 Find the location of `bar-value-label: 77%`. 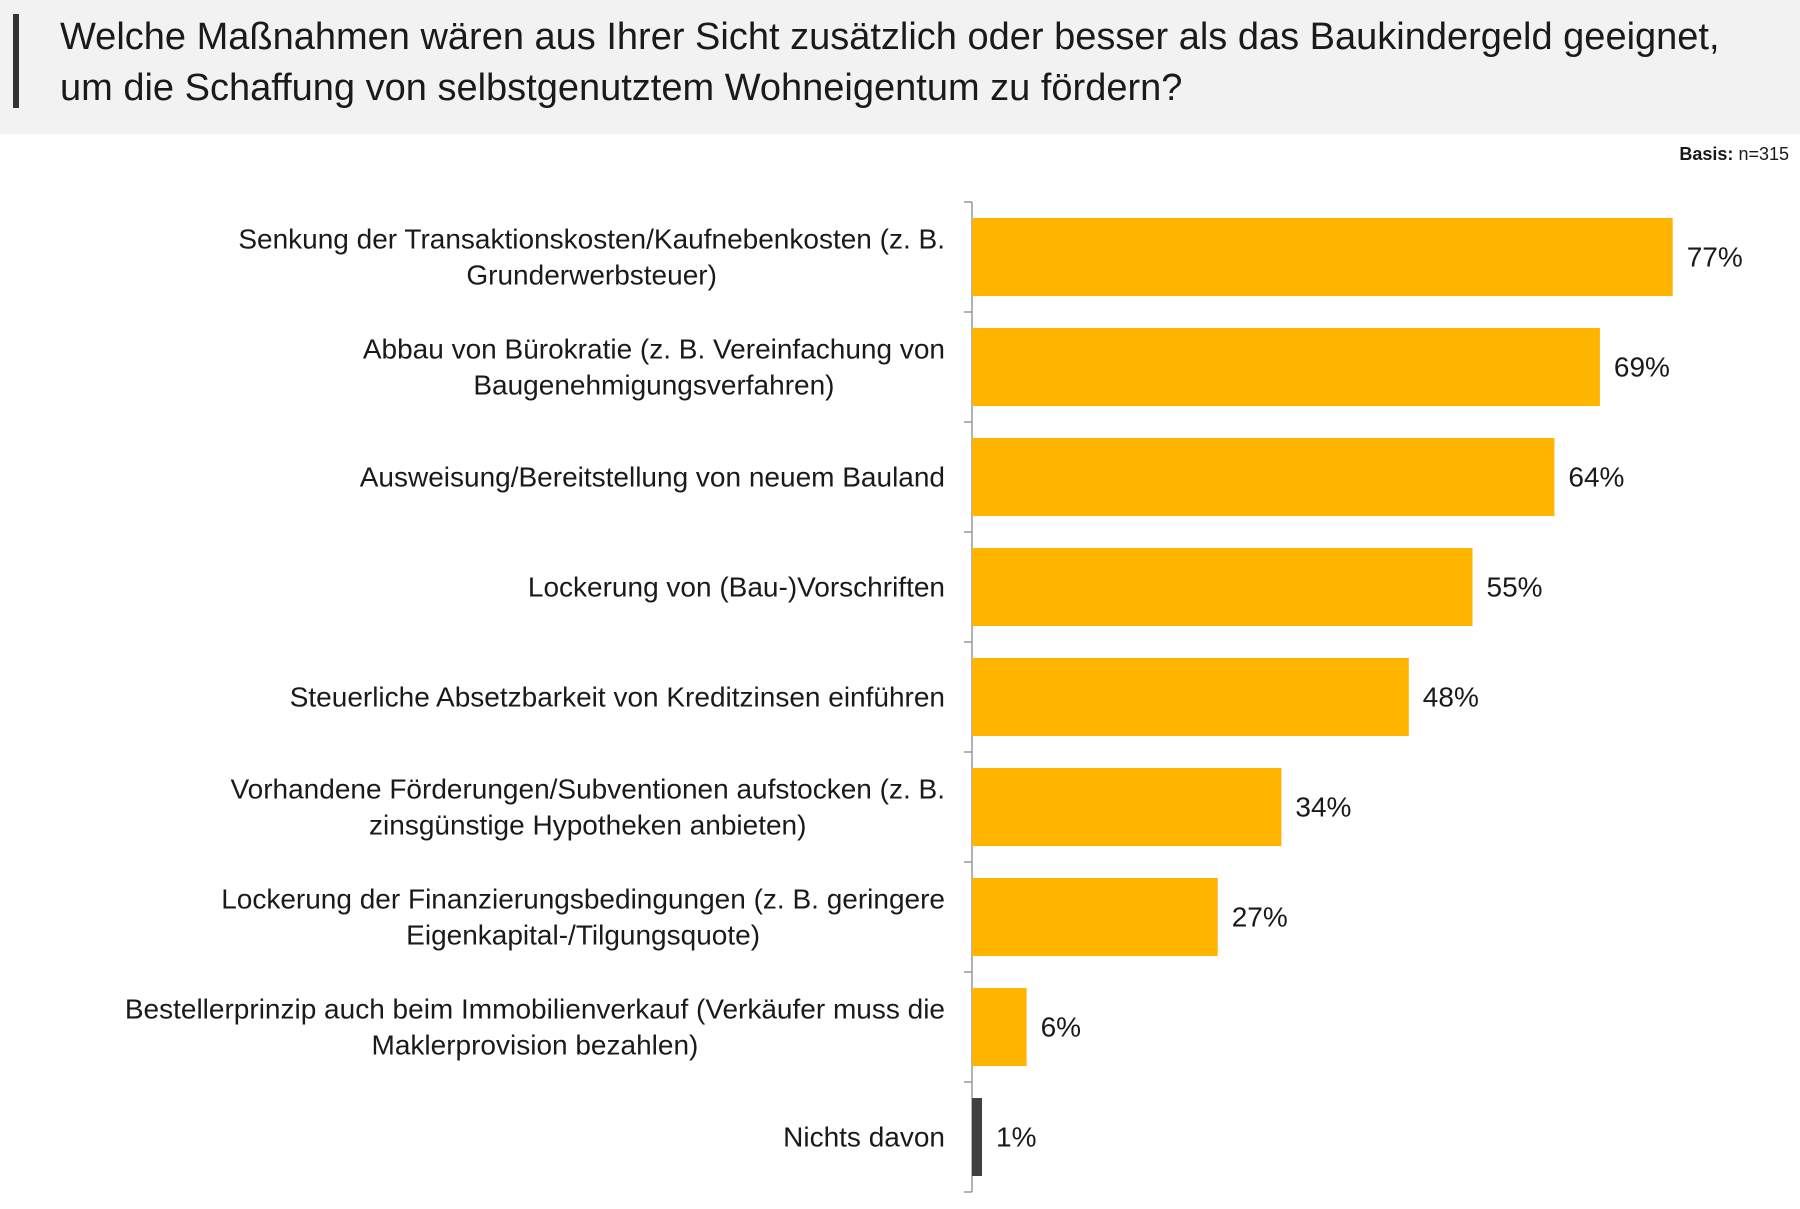

bar-value-label: 77% is located at coordinates (1715, 257).